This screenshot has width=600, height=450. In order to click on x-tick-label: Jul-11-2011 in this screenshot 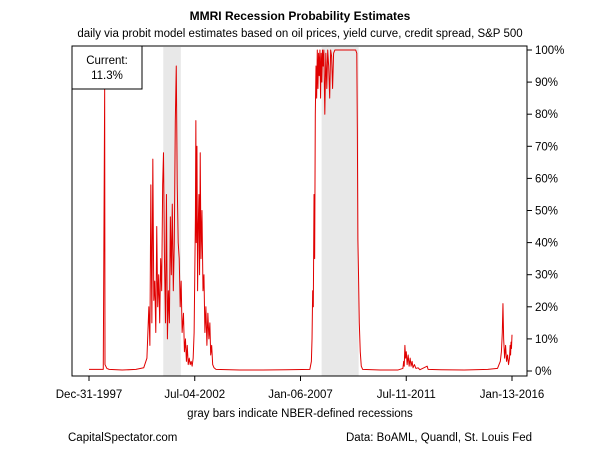, I will do `click(406, 395)`.